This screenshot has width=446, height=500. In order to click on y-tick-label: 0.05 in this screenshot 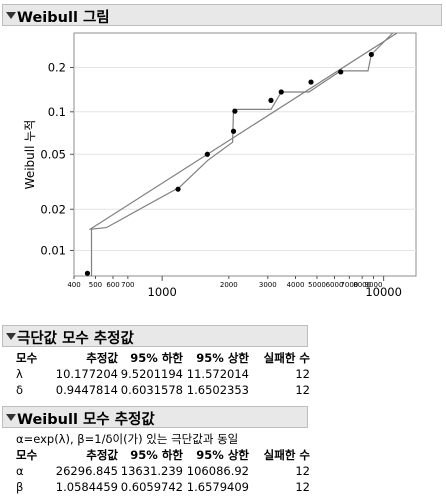, I will do `click(53, 154)`.